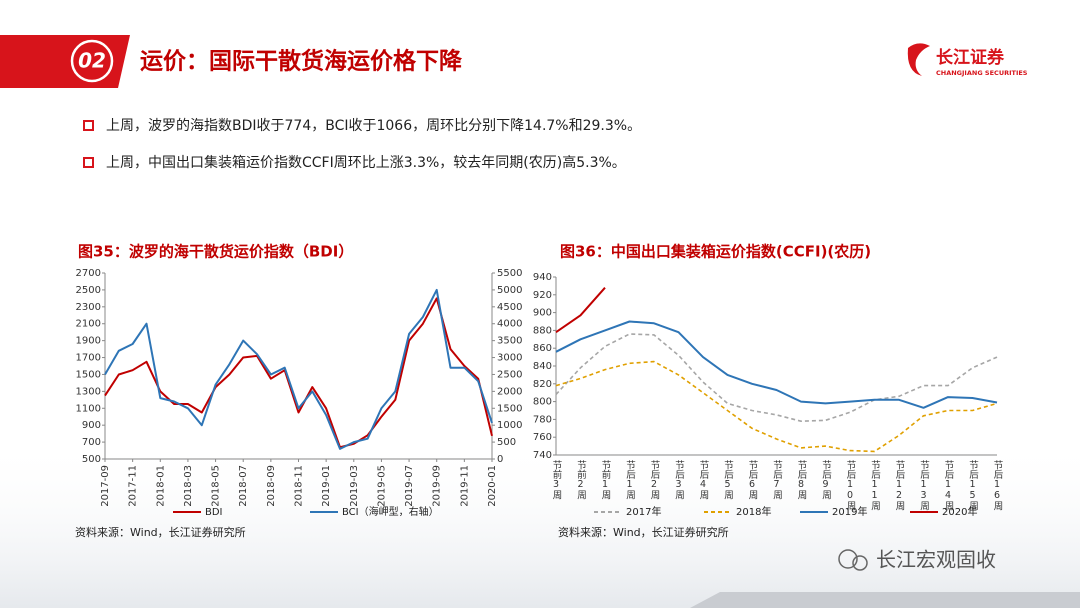  Describe the element at coordinates (753, 480) in the screenshot. I see `x-tick-label: 节后6周` at that location.